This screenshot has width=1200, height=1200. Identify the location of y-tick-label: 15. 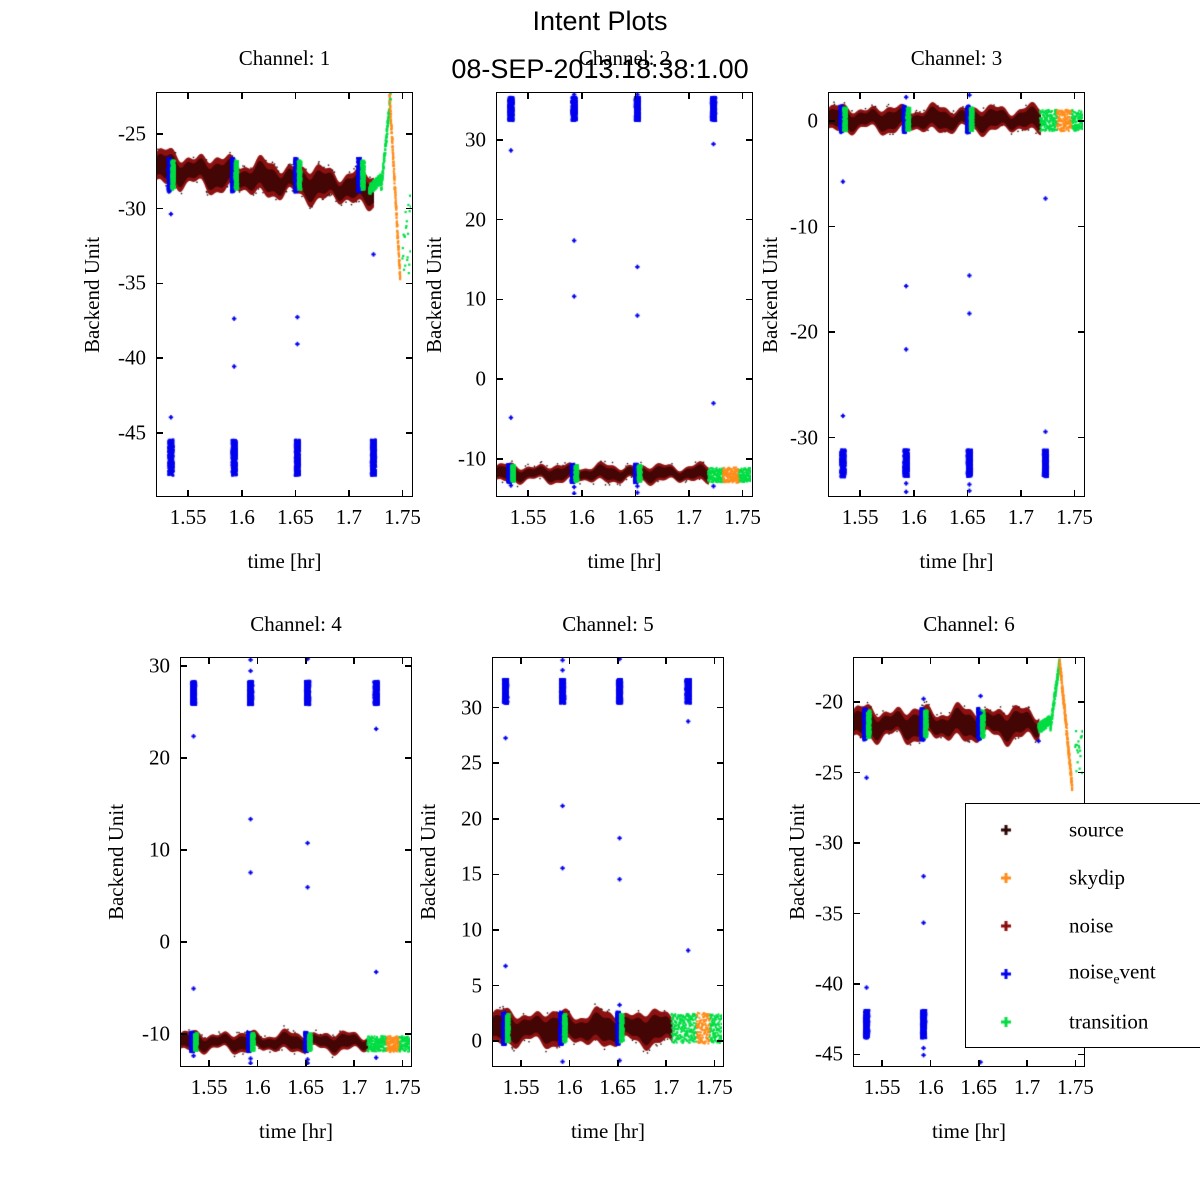
(471, 873).